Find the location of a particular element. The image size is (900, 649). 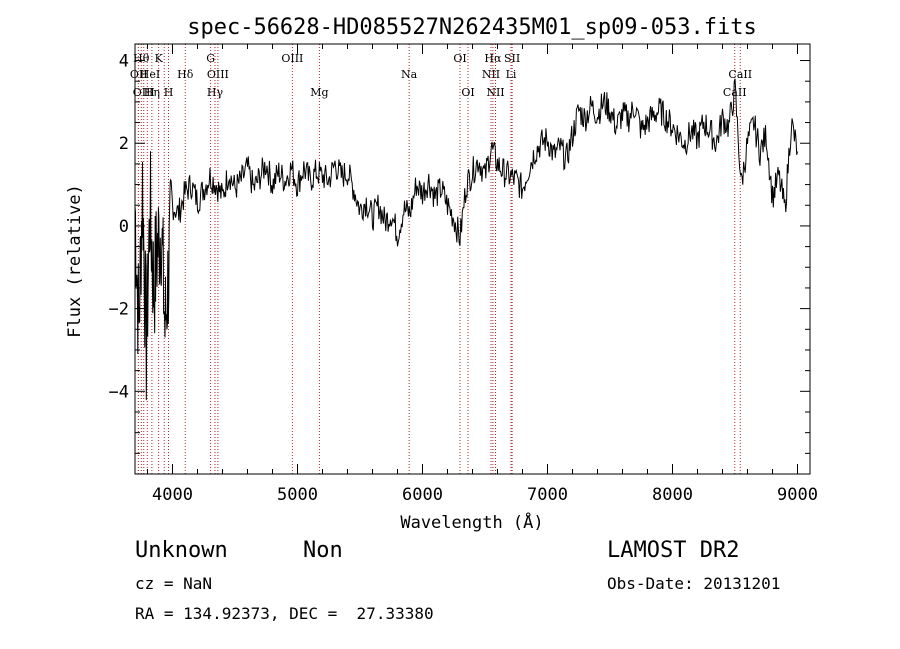

line-label-9: Hδ is located at coordinates (185, 74).